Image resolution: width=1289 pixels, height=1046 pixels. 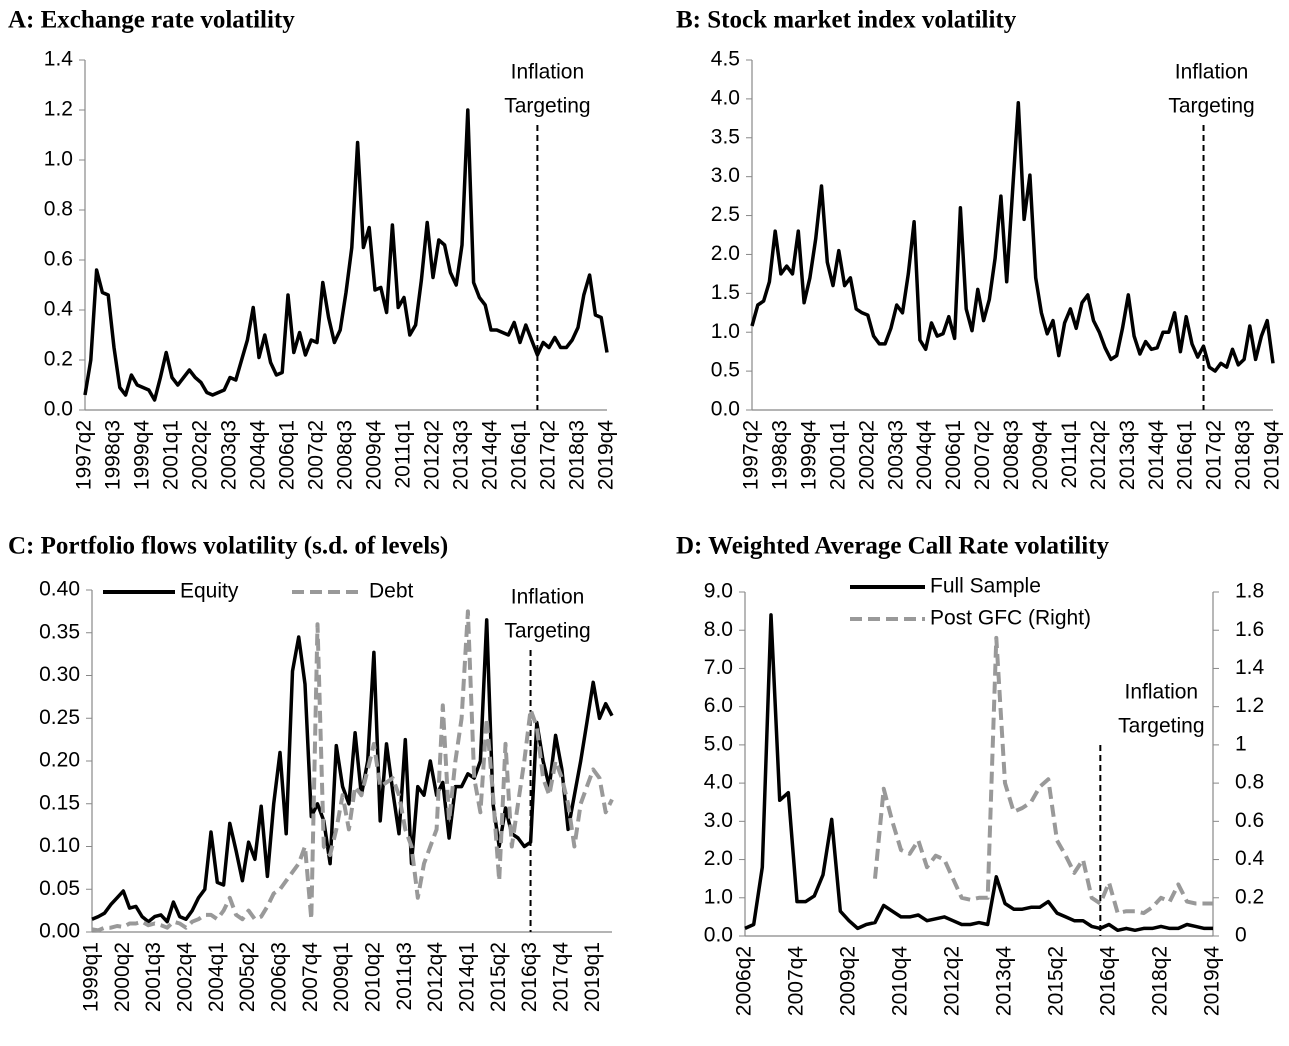 What do you see at coordinates (91, 977) in the screenshot?
I see `x-tick-label: 1999q1` at bounding box center [91, 977].